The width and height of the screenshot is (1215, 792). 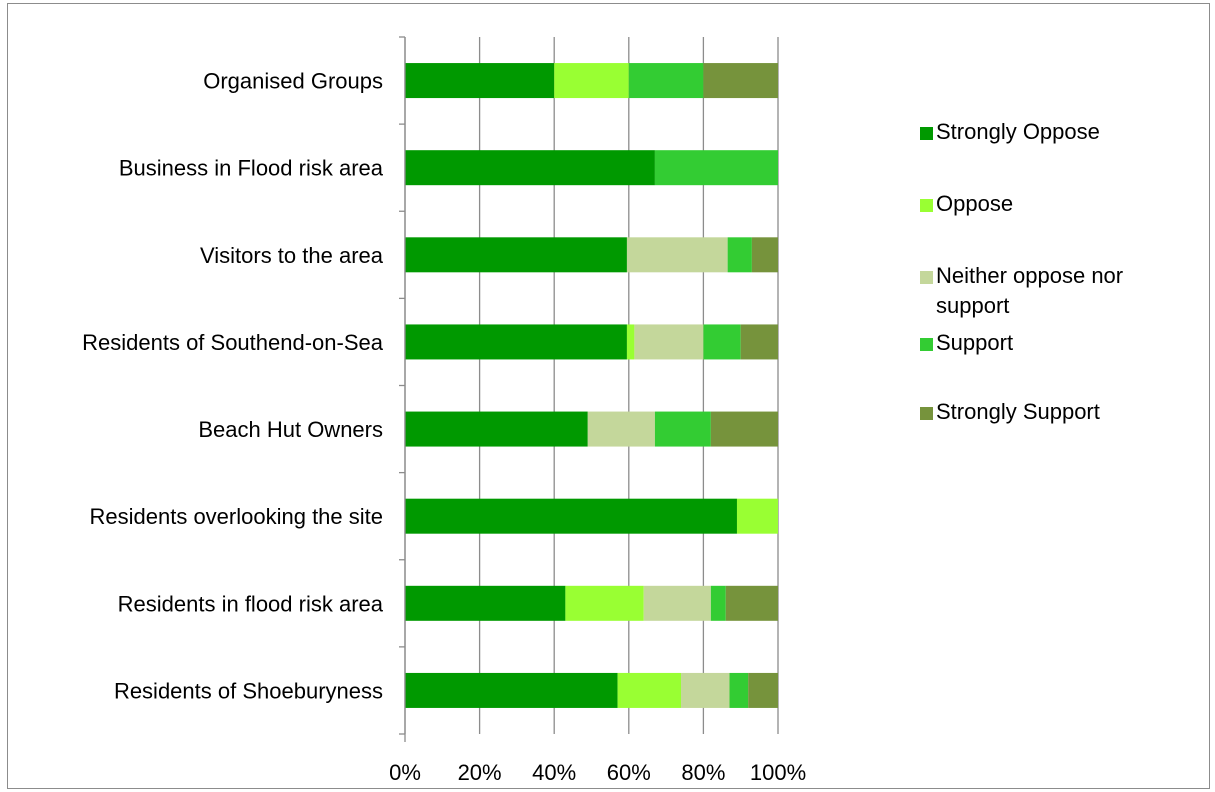 What do you see at coordinates (1029, 290) in the screenshot?
I see `legend-label: Neither oppose nor support` at bounding box center [1029, 290].